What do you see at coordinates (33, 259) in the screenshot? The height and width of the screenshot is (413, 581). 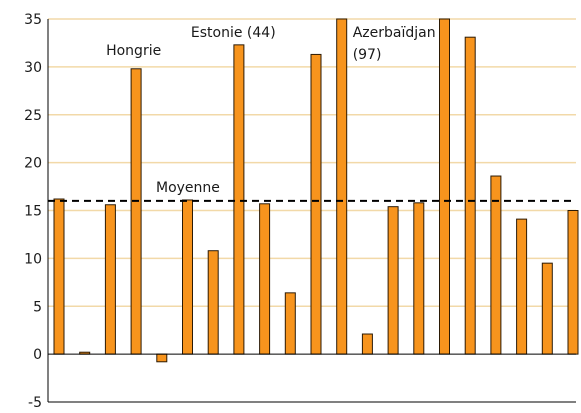 I see `y-tick-label: 10` at bounding box center [33, 259].